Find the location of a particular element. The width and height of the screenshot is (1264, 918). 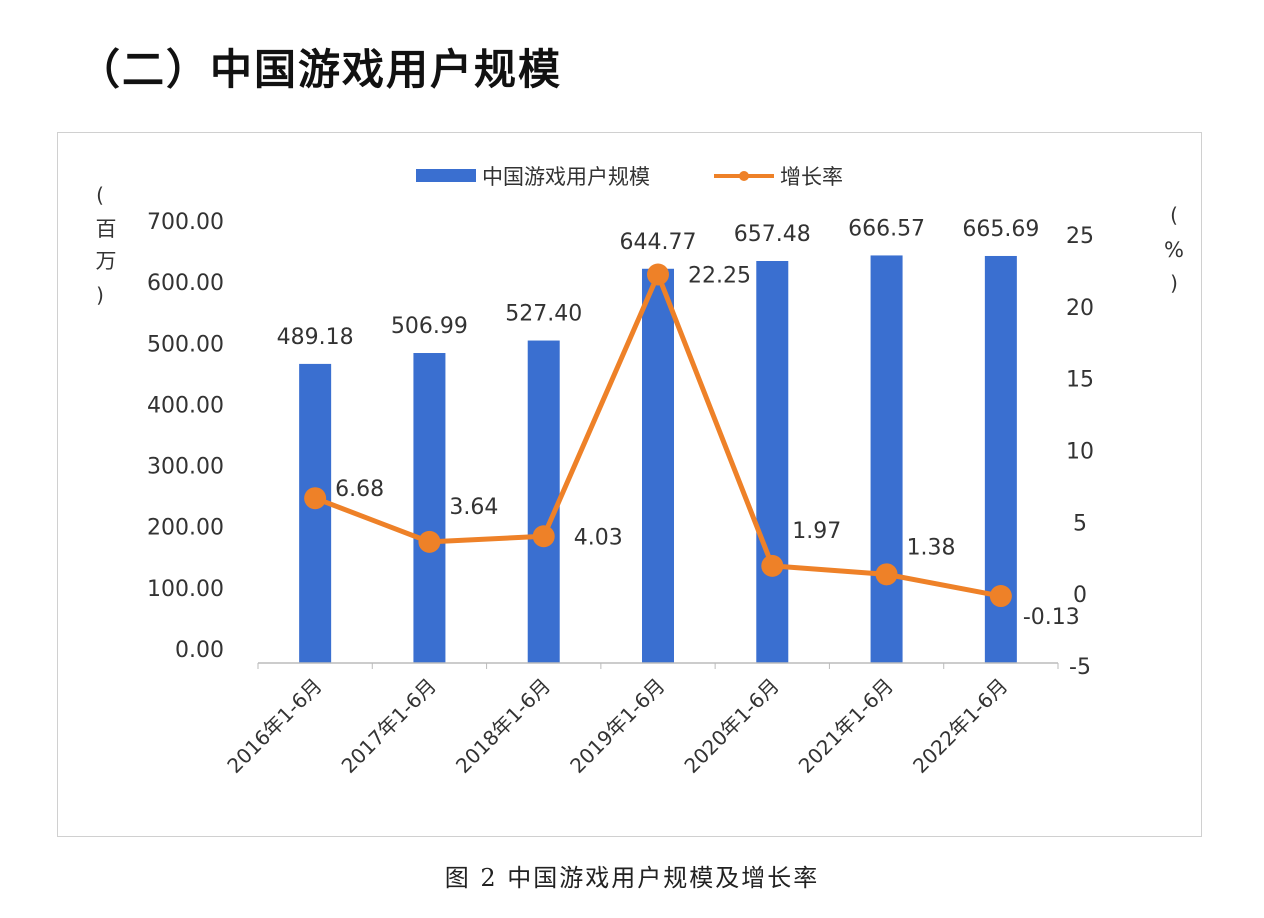

right-axis-title-open: ( is located at coordinates (1174, 215).